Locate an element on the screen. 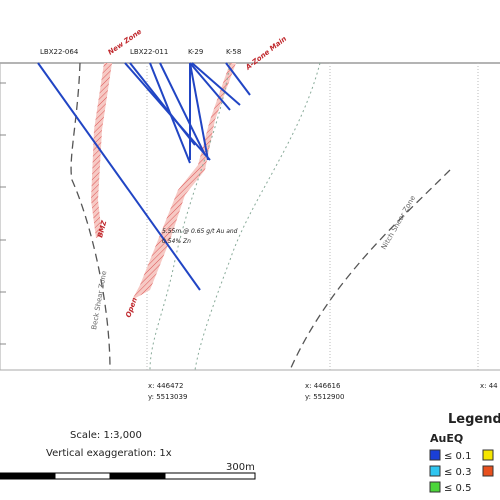 This screenshot has width=500, height=500. shear-label: Nitch Shear Zone is located at coordinates (398, 222).